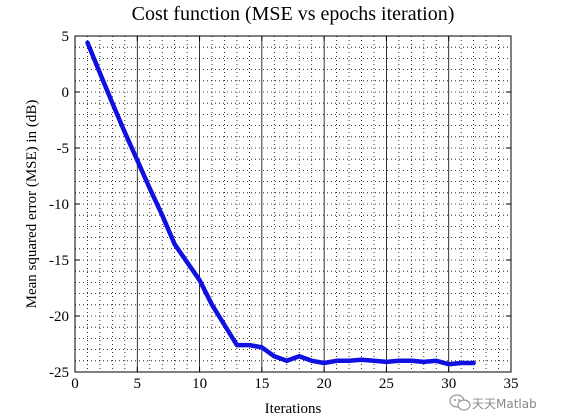 The height and width of the screenshot is (420, 561). What do you see at coordinates (63, 149) in the screenshot?
I see `y-tick-label: -5` at bounding box center [63, 149].